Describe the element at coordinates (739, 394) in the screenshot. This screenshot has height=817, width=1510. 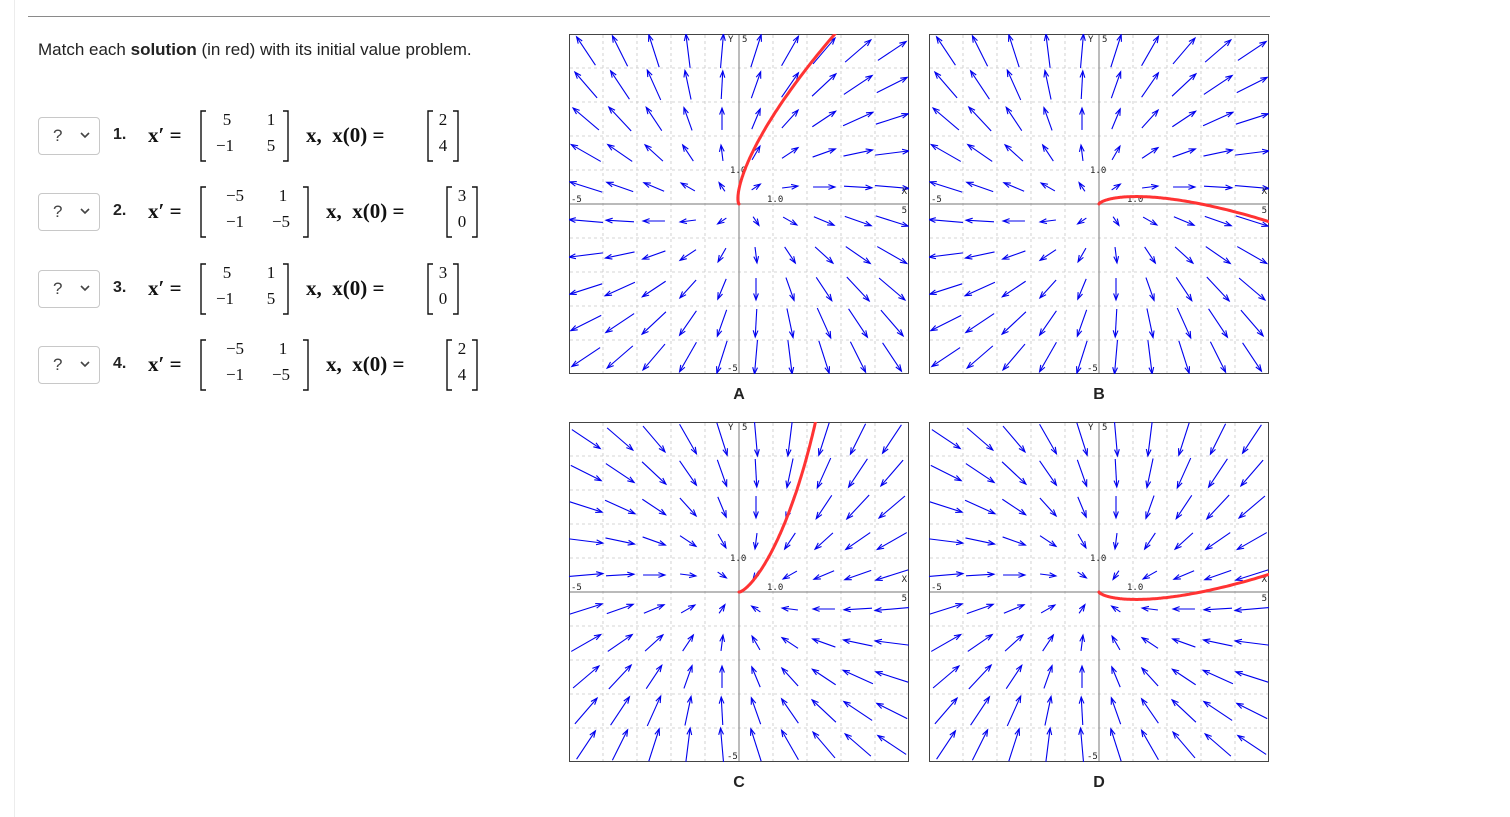
I see `plot-label: A` at that location.